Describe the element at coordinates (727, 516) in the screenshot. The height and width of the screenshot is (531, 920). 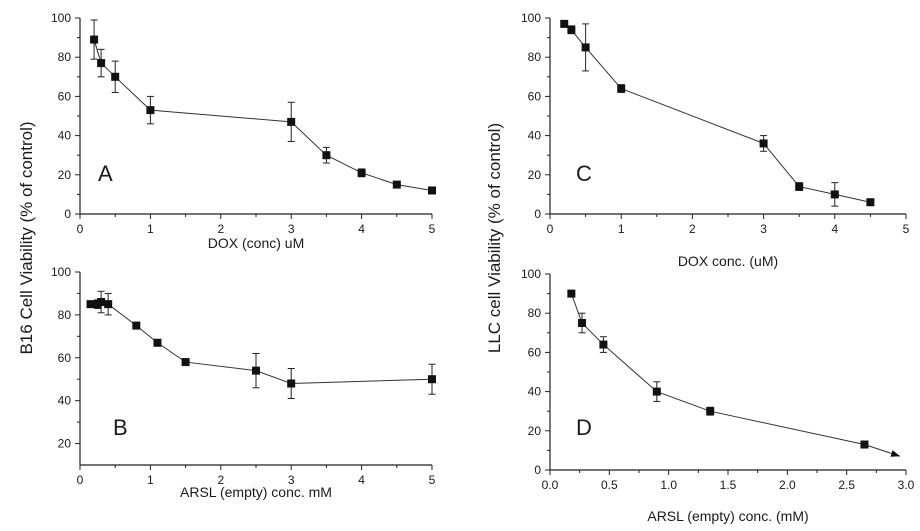
I see `x-axis-title: ARSL (empty) conc. (mM)` at that location.